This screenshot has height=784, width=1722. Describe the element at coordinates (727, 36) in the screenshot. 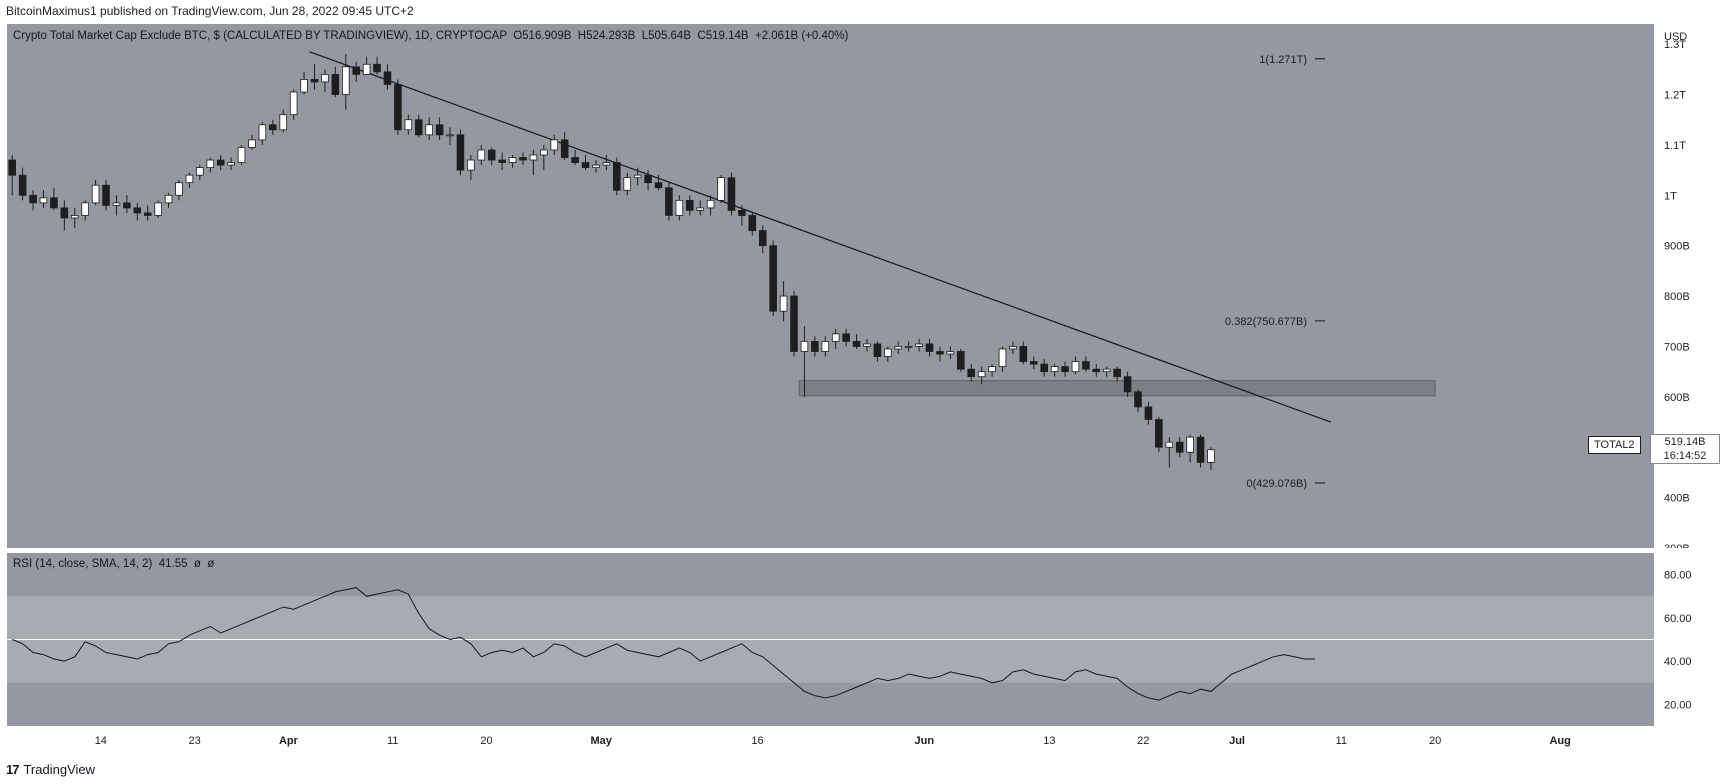

I see `close-value: 519.14B` at that location.